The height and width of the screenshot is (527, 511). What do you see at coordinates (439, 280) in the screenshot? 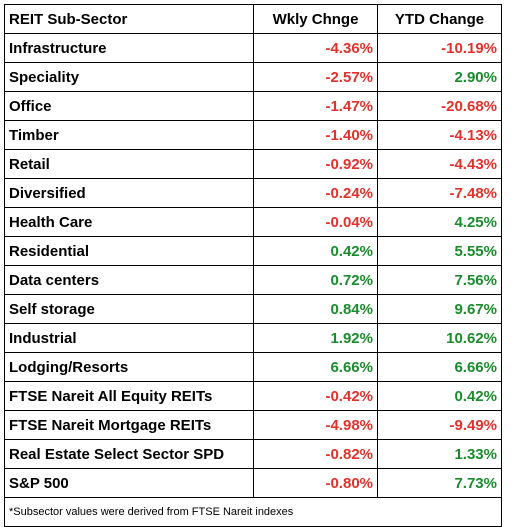
I see `ytd-change-value: 7.56%` at bounding box center [439, 280].